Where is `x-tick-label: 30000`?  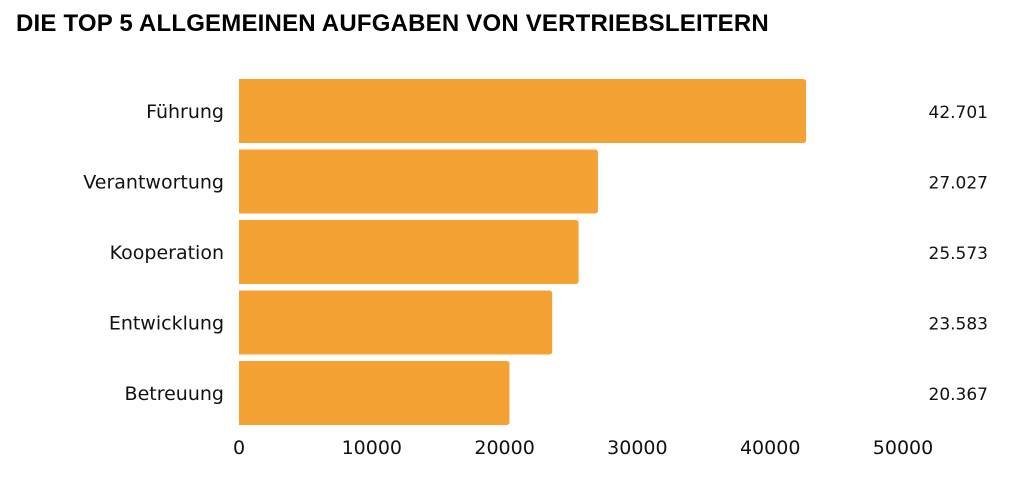 x-tick-label: 30000 is located at coordinates (637, 448).